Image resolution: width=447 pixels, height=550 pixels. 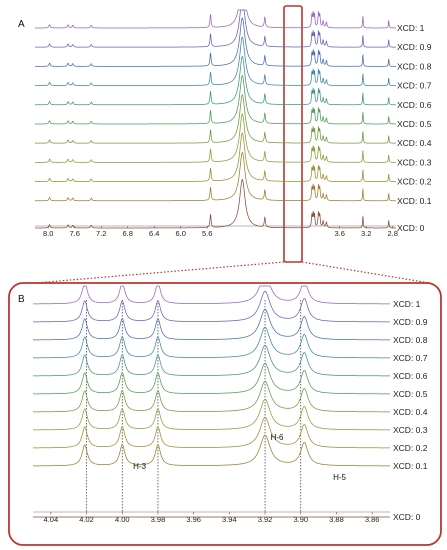 I want to click on peak-annotation: H-3, so click(x=139, y=466).